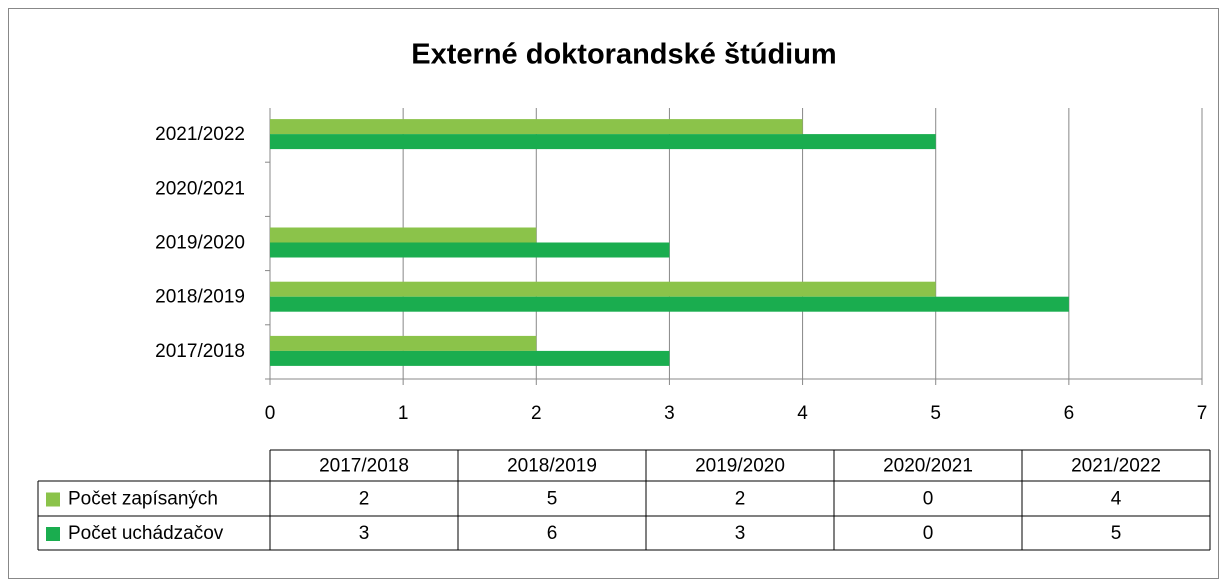  What do you see at coordinates (200, 351) in the screenshot?
I see `y-tick-label: 2017/2018` at bounding box center [200, 351].